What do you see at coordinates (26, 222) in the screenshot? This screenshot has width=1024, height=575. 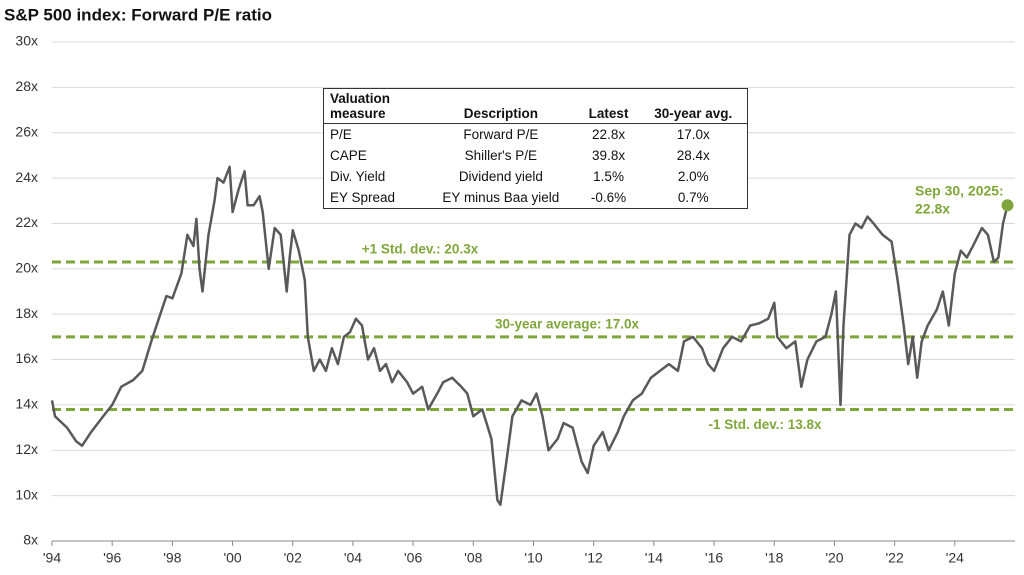 I see `y-tick-label: 22x` at bounding box center [26, 222].